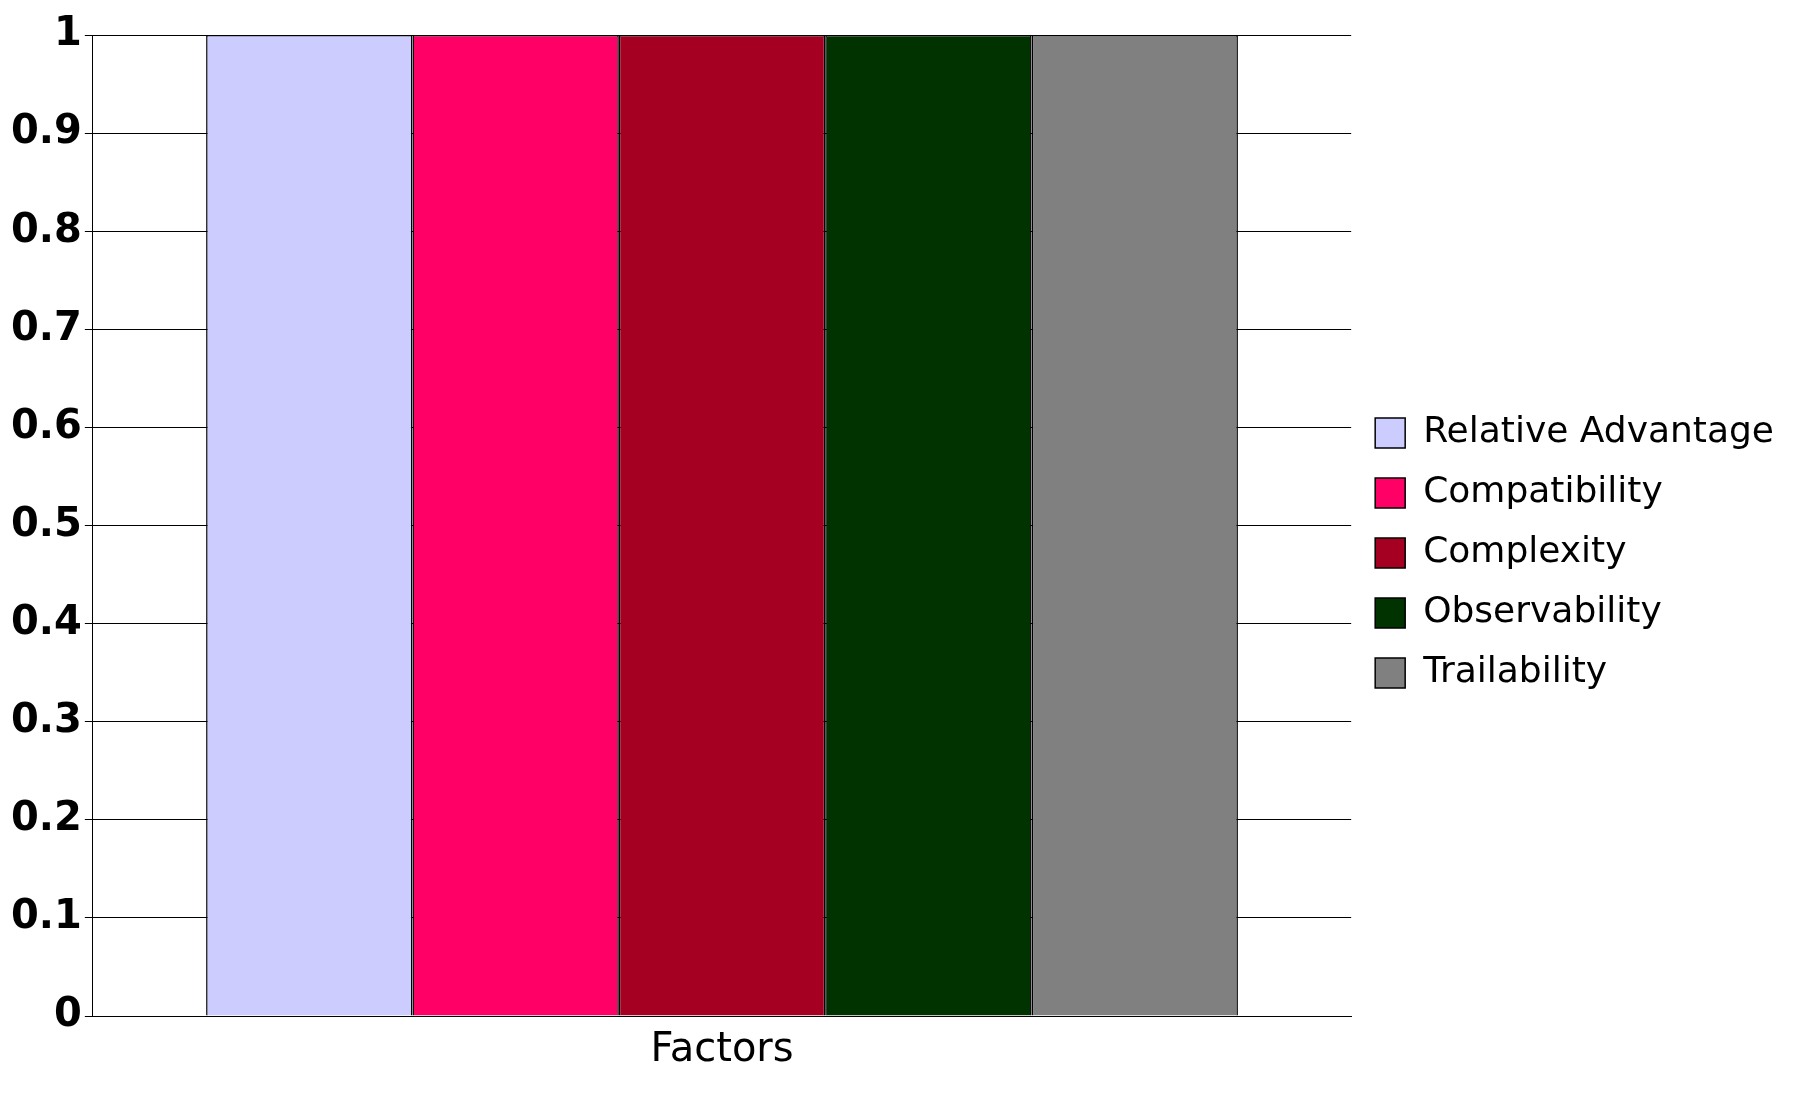 This screenshot has height=1094, width=1801. I want to click on legend-label: Compatibility, so click(1543, 490).